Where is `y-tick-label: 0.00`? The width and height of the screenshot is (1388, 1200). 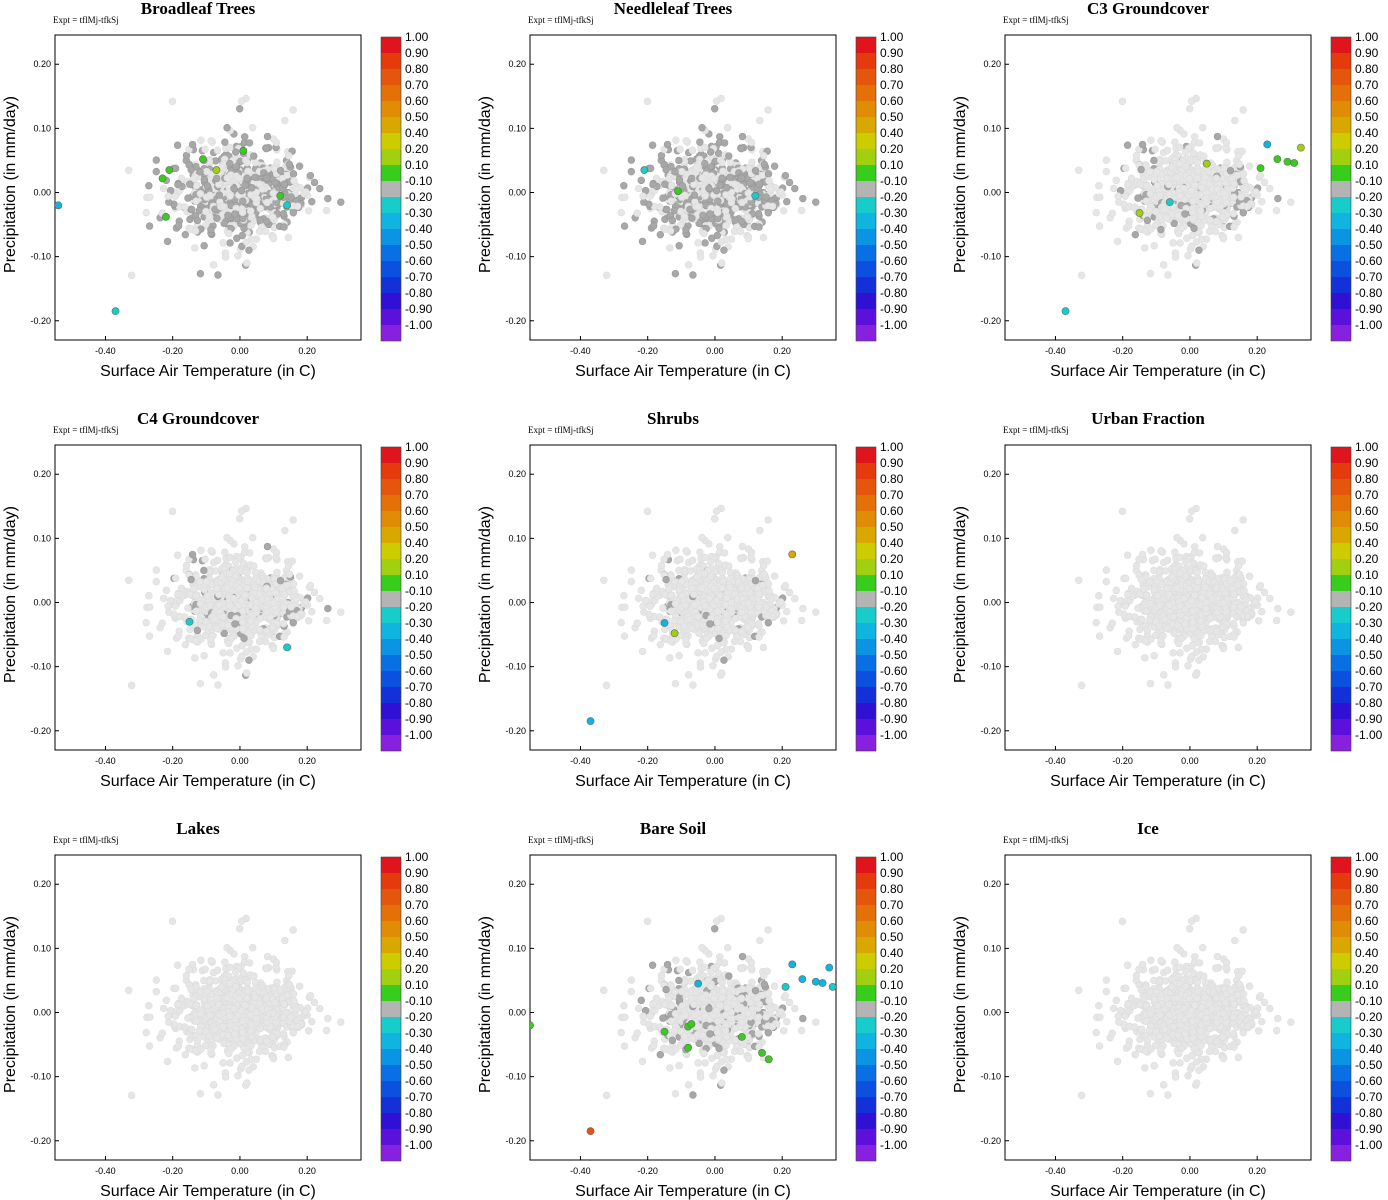 y-tick-label: 0.00 is located at coordinates (517, 193).